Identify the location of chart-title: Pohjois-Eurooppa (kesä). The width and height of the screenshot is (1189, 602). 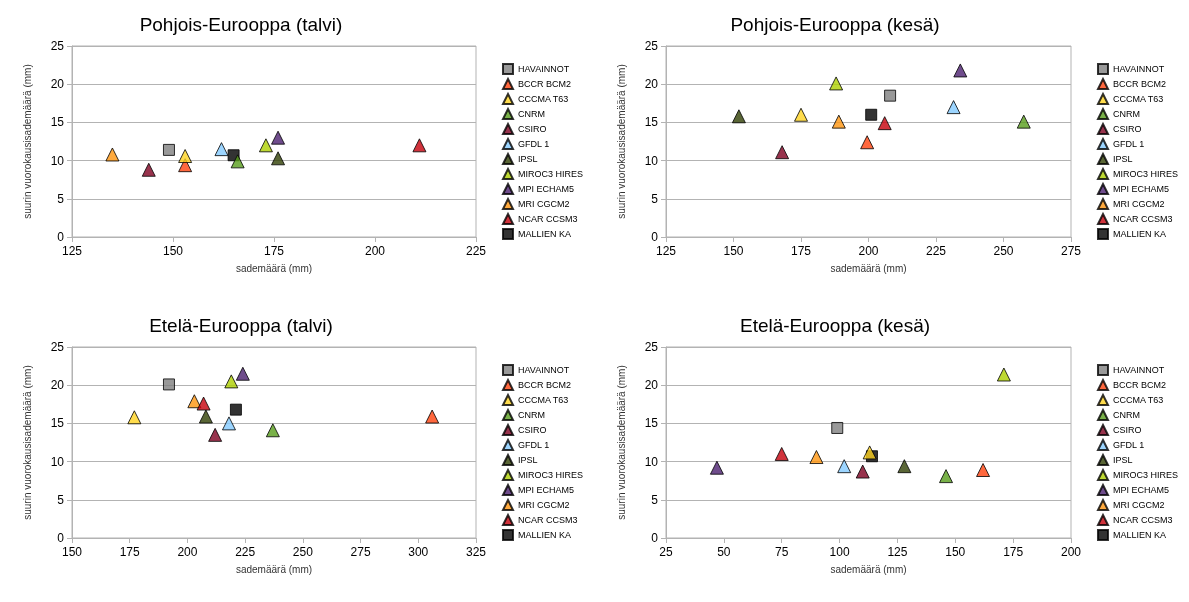
(835, 24).